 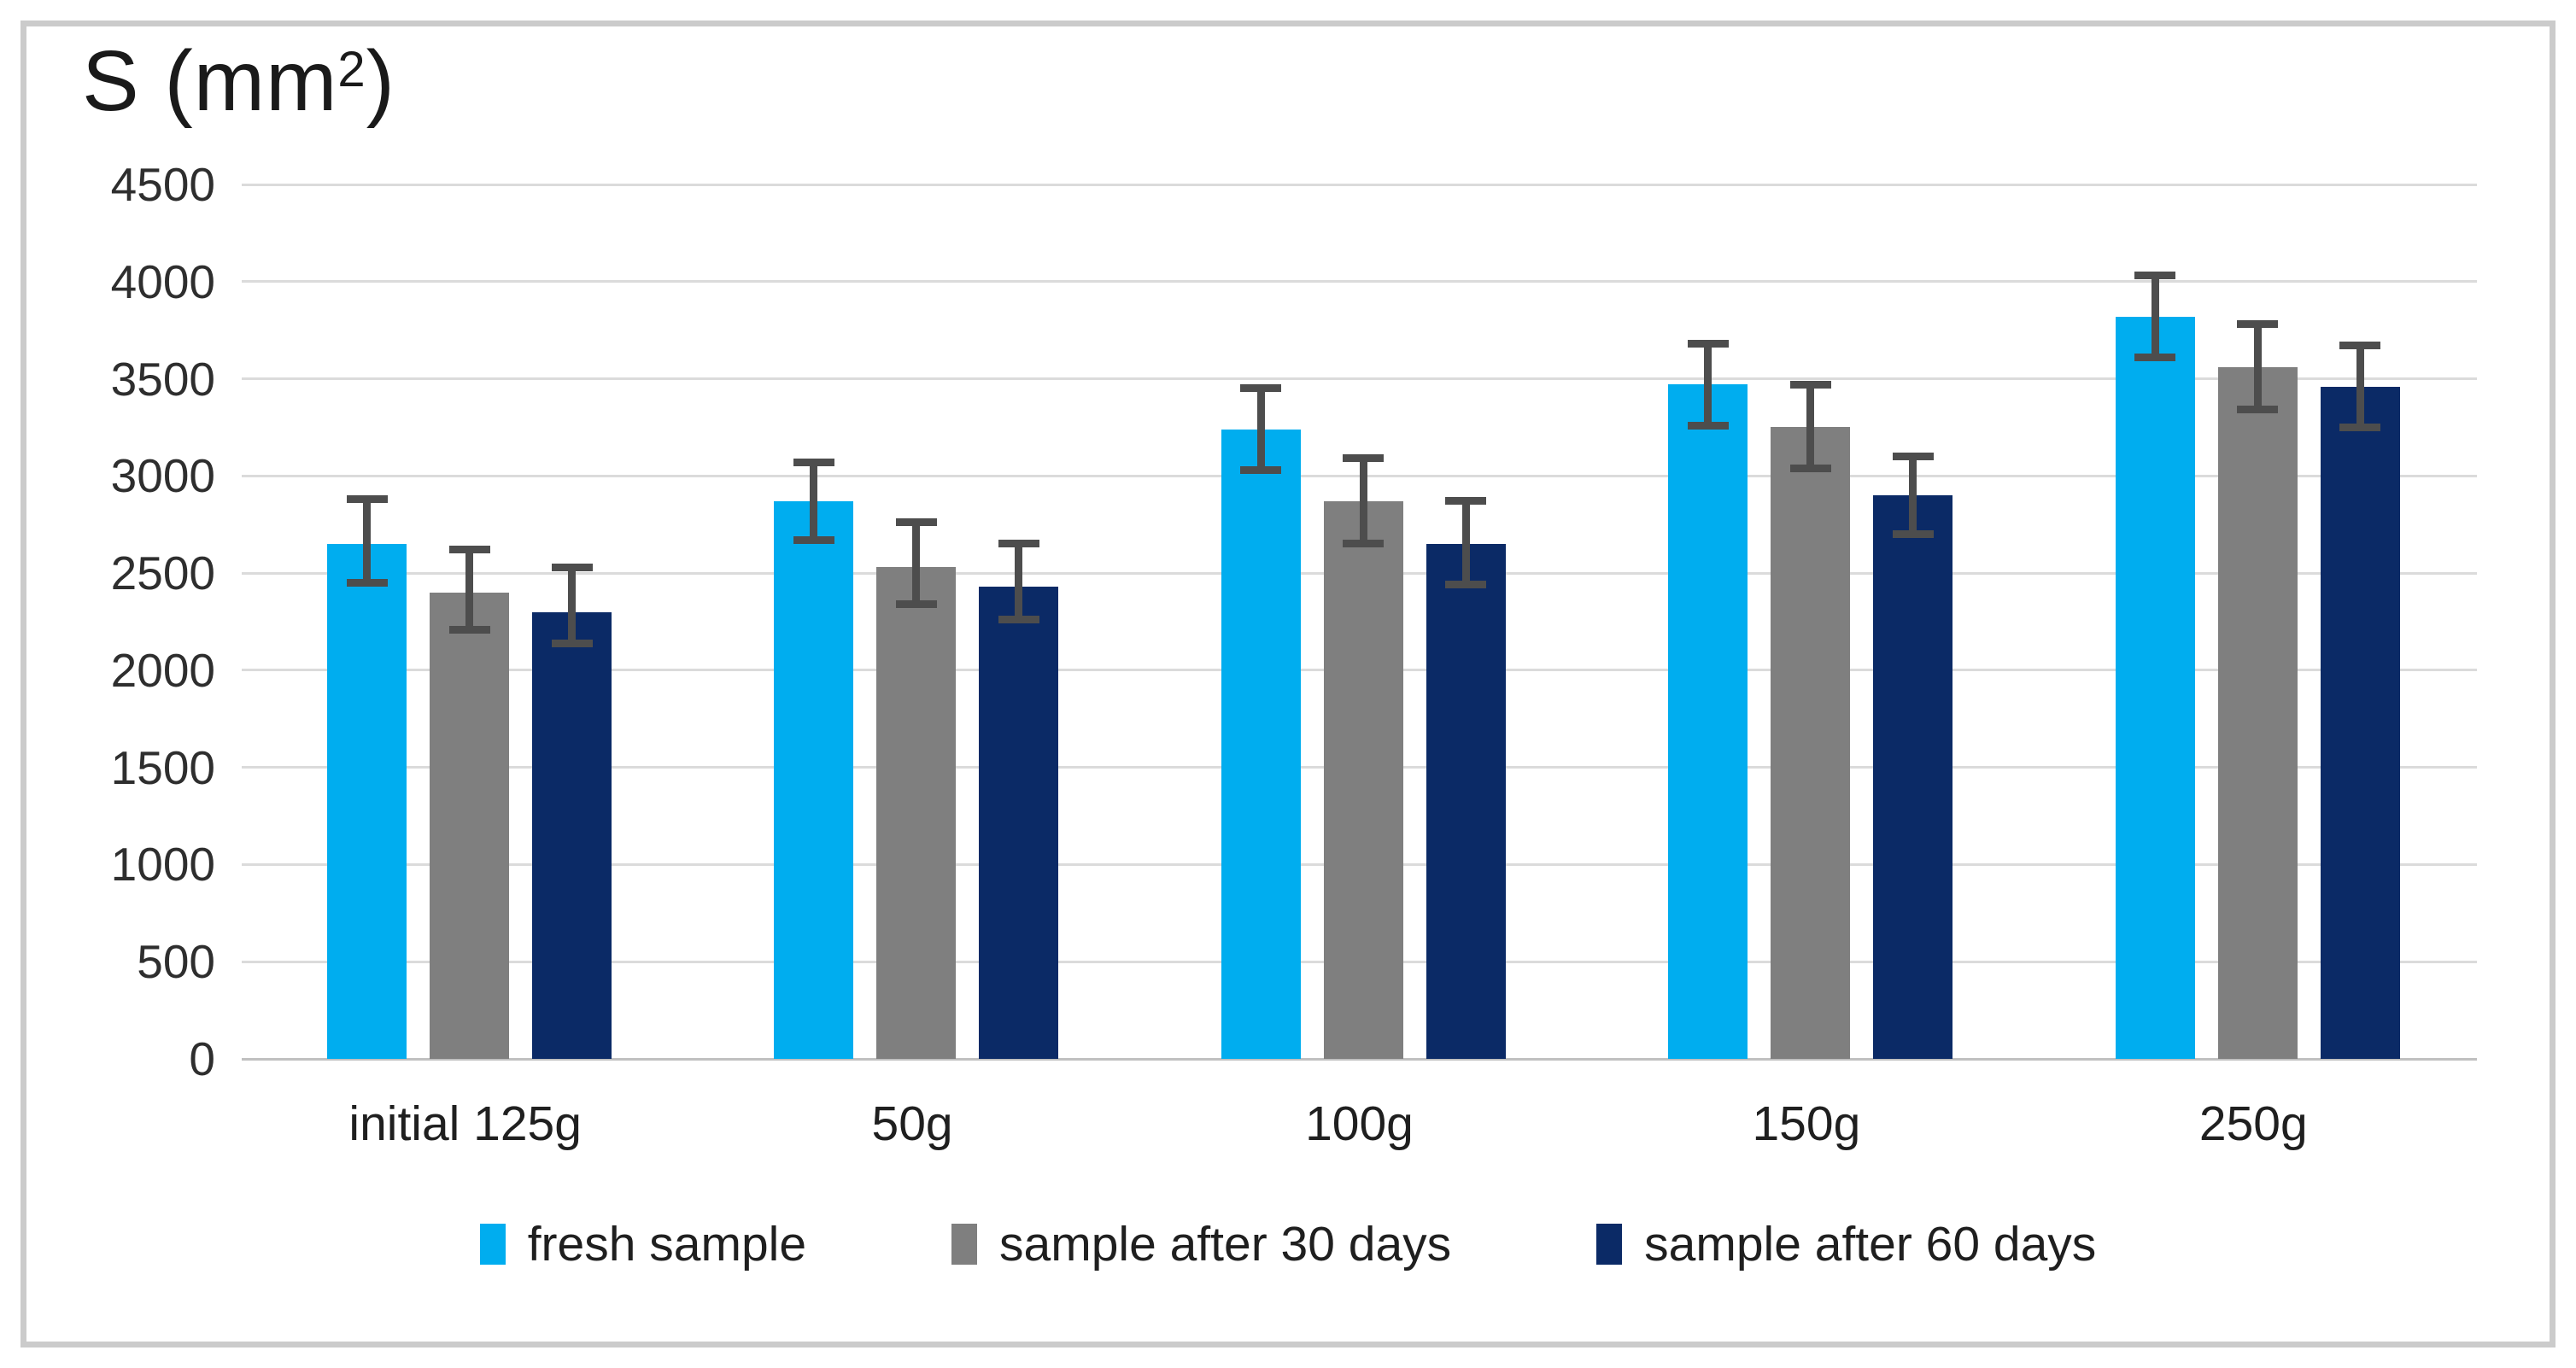 What do you see at coordinates (1466, 801) in the screenshot?
I see `bar-sample-after-60-days-100g` at bounding box center [1466, 801].